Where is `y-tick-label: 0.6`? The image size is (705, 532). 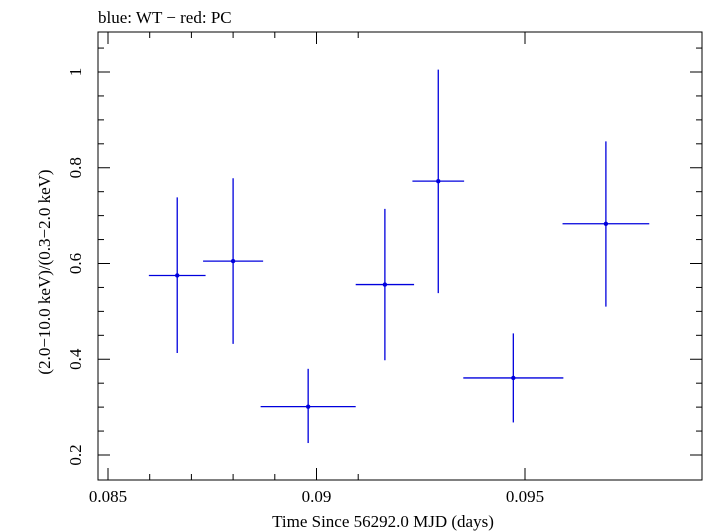
y-tick-label: 0.6 is located at coordinates (75, 263).